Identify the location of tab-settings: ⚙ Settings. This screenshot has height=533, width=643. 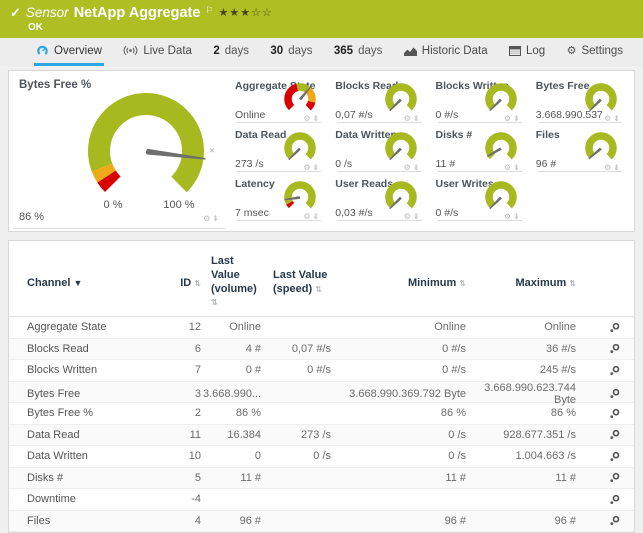
(595, 52).